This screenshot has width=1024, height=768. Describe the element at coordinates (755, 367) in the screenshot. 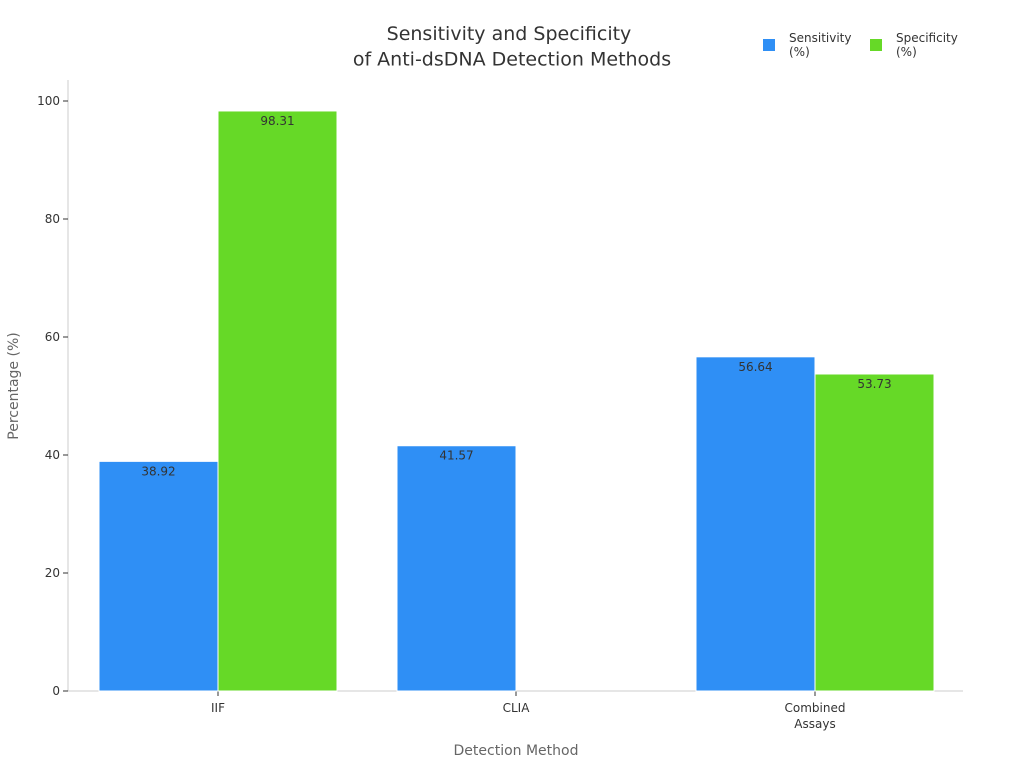

I see `bar-value-label: 56.64` at that location.